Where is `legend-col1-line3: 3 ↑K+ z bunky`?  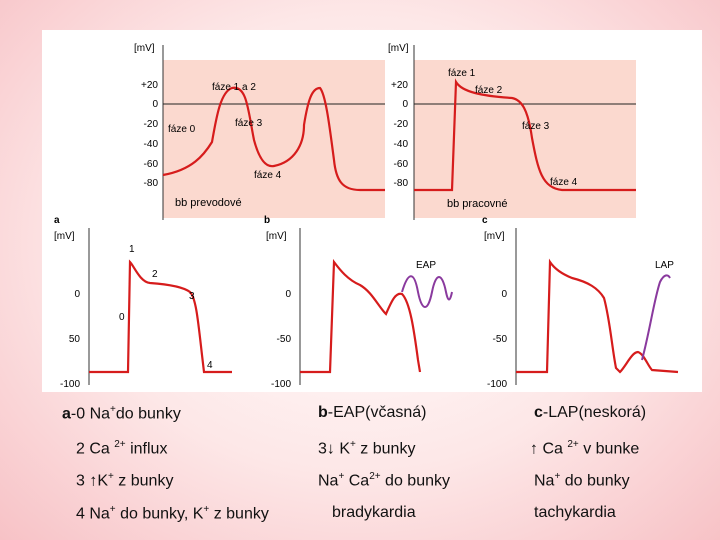
legend-col1-line3: 3 ↑K+ z bunky is located at coordinates (125, 480).